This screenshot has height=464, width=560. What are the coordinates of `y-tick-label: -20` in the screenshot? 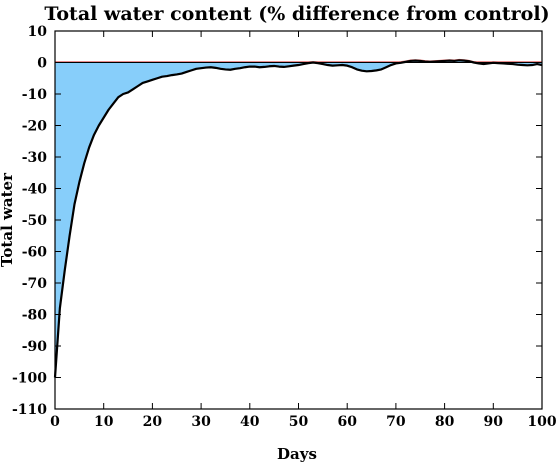 It's located at (35, 127).